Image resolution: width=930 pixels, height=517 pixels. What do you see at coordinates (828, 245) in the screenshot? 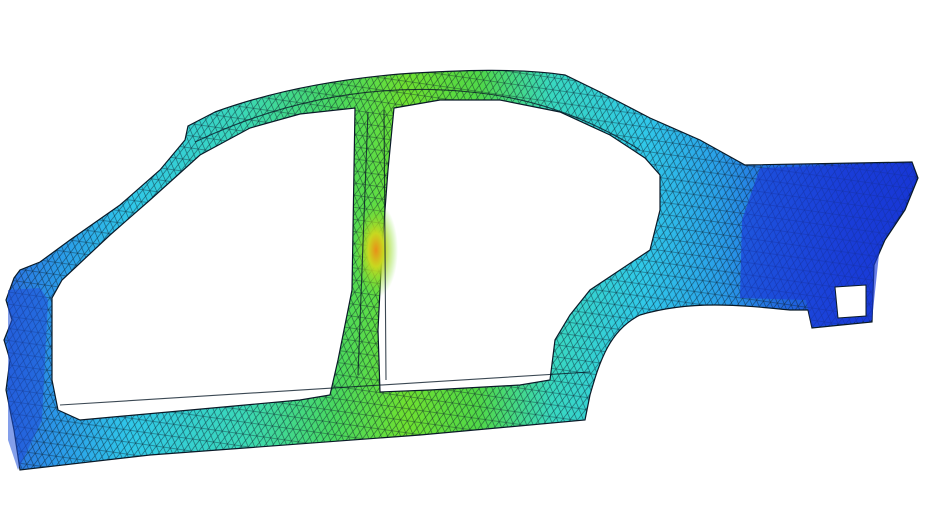
I see `rear-quarter-region` at bounding box center [828, 245].